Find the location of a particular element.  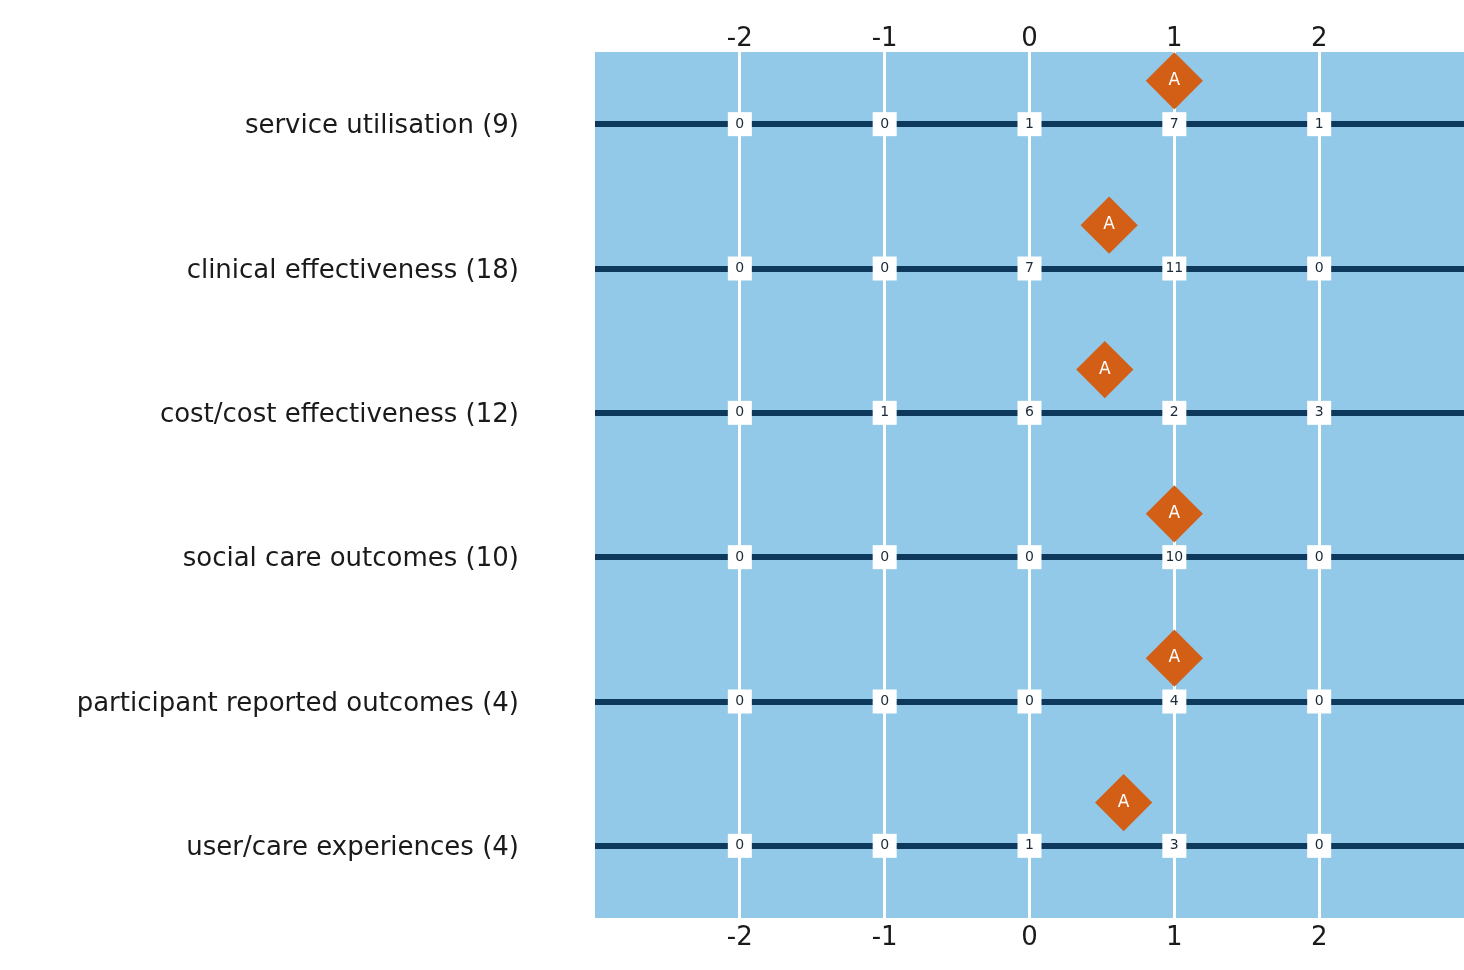

annotation: 10 is located at coordinates (1174, 555).